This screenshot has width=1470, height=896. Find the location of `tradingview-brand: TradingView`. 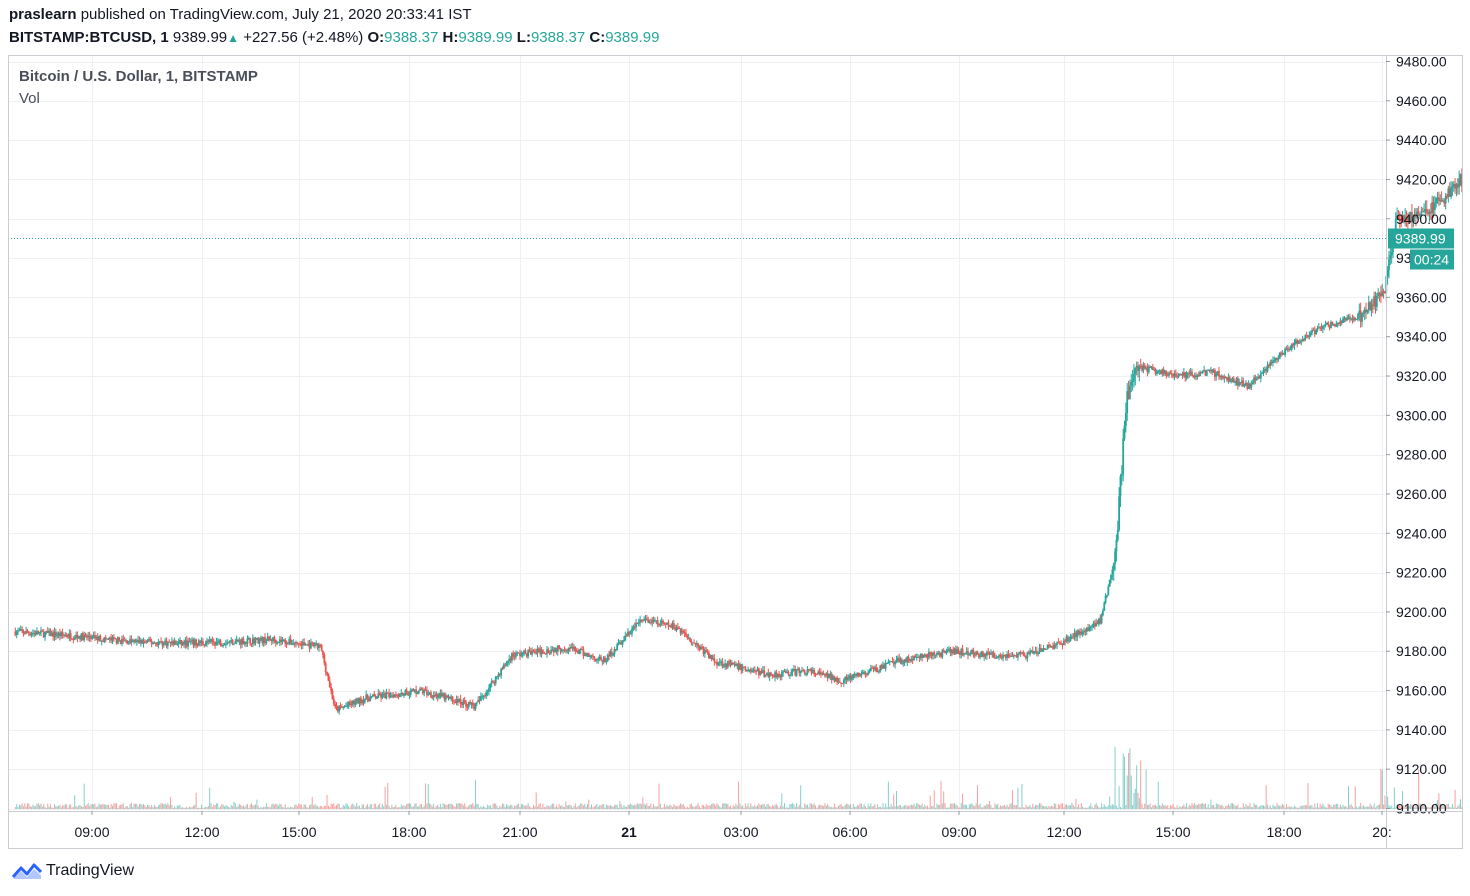

tradingview-brand: TradingView is located at coordinates (73, 871).